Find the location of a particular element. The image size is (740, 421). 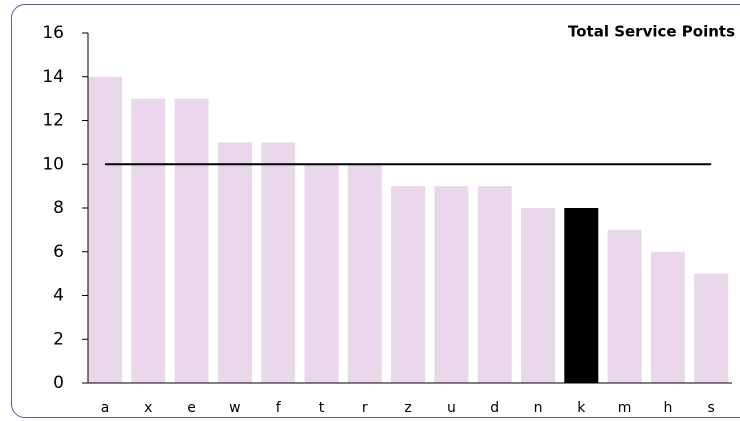

x-tick-label: a is located at coordinates (105, 408).